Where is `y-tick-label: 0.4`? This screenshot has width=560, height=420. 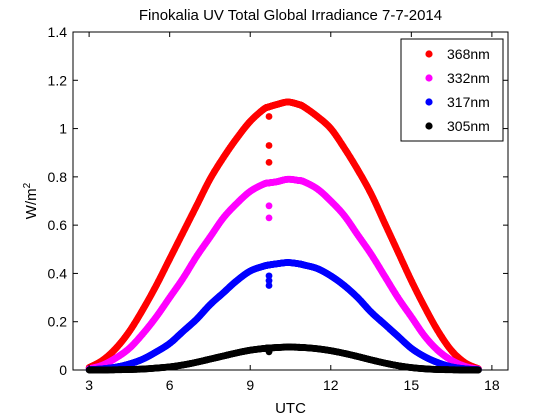
y-tick-label: 0.4 is located at coordinates (58, 273).